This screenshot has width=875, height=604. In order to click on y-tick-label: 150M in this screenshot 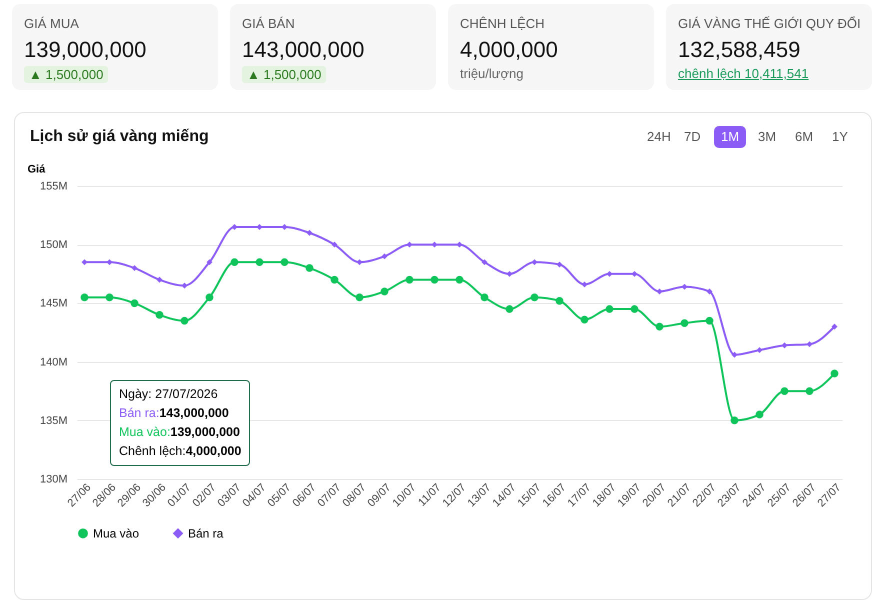, I will do `click(54, 245)`.